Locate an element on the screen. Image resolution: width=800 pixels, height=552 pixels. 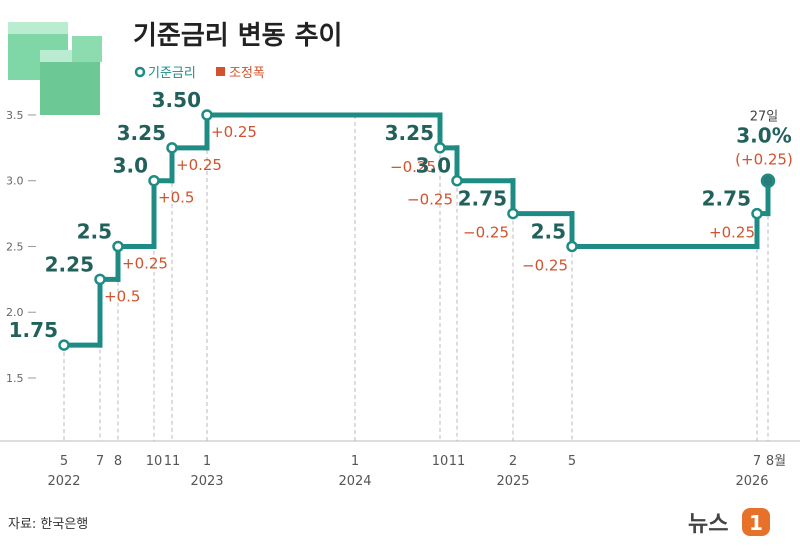
money-icon is located at coordinates (55, 68).